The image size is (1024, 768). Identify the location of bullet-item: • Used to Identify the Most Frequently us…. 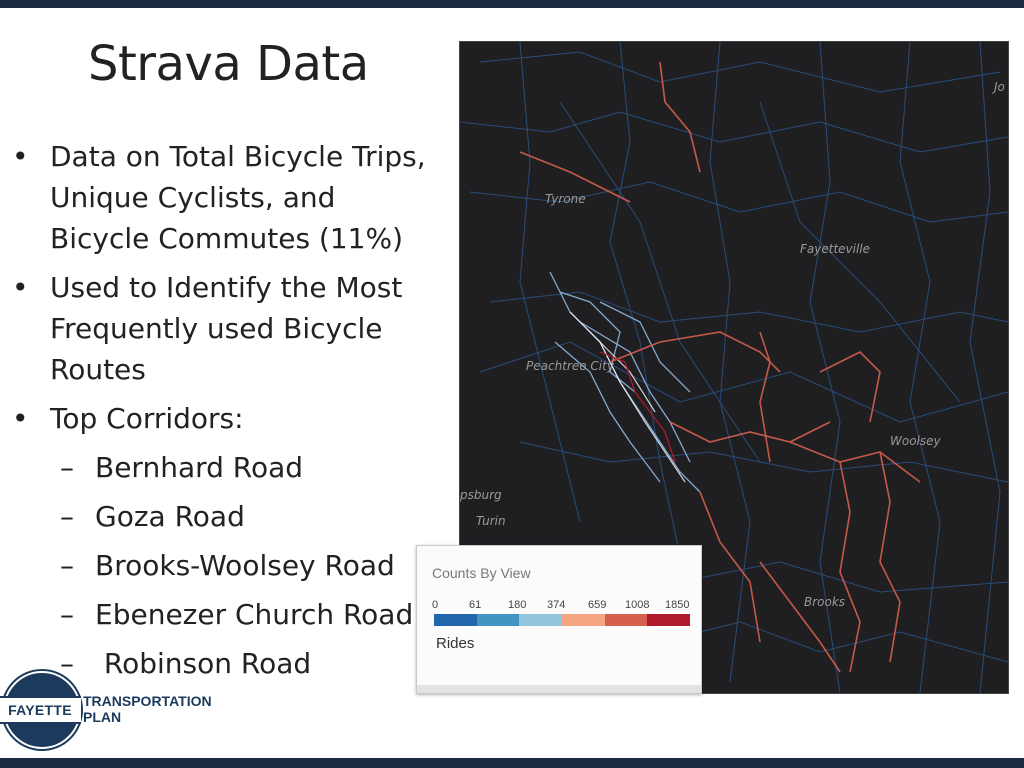
(215, 328).